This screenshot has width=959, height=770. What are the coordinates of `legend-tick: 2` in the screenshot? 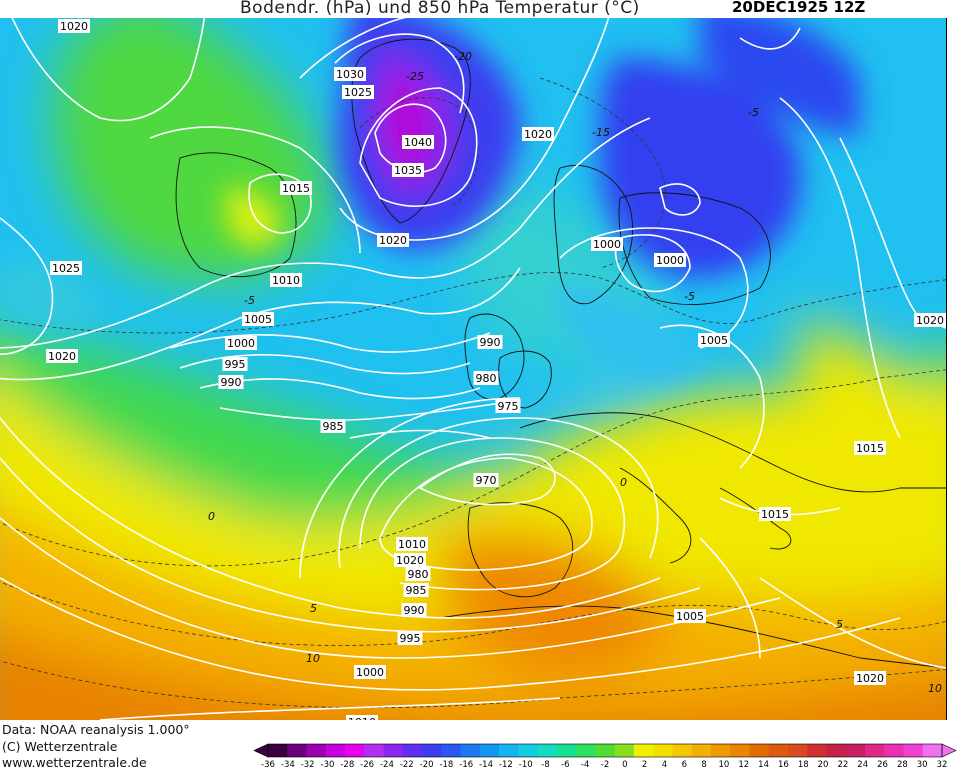 It's located at (644, 765).